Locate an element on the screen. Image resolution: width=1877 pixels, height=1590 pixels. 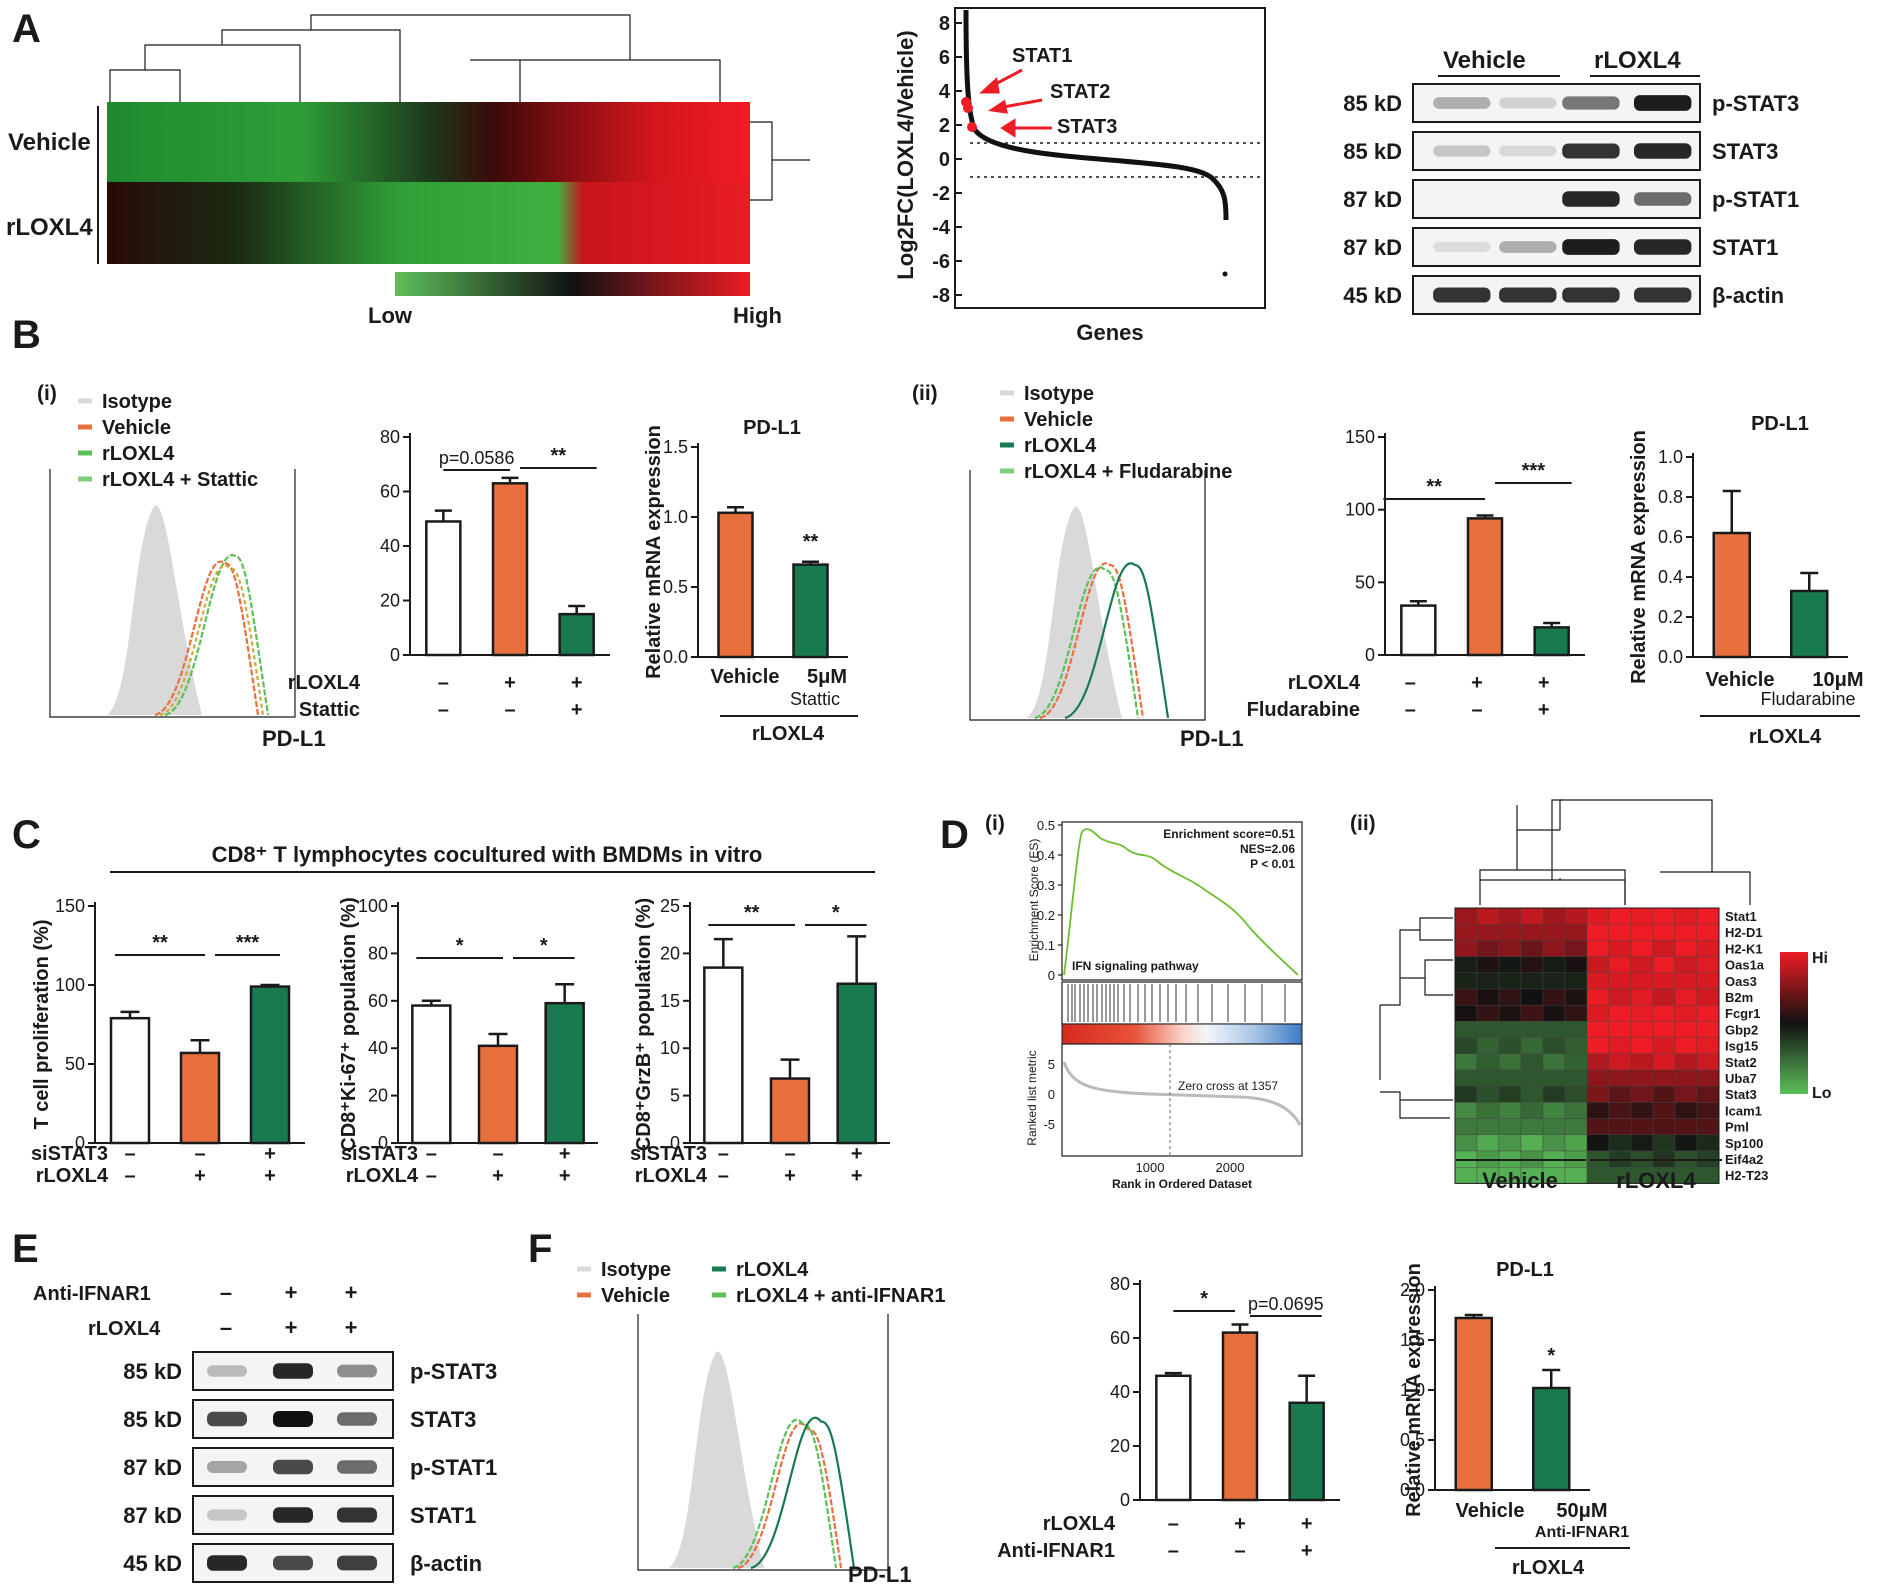
b-ii-sign: + is located at coordinates (1544, 710).